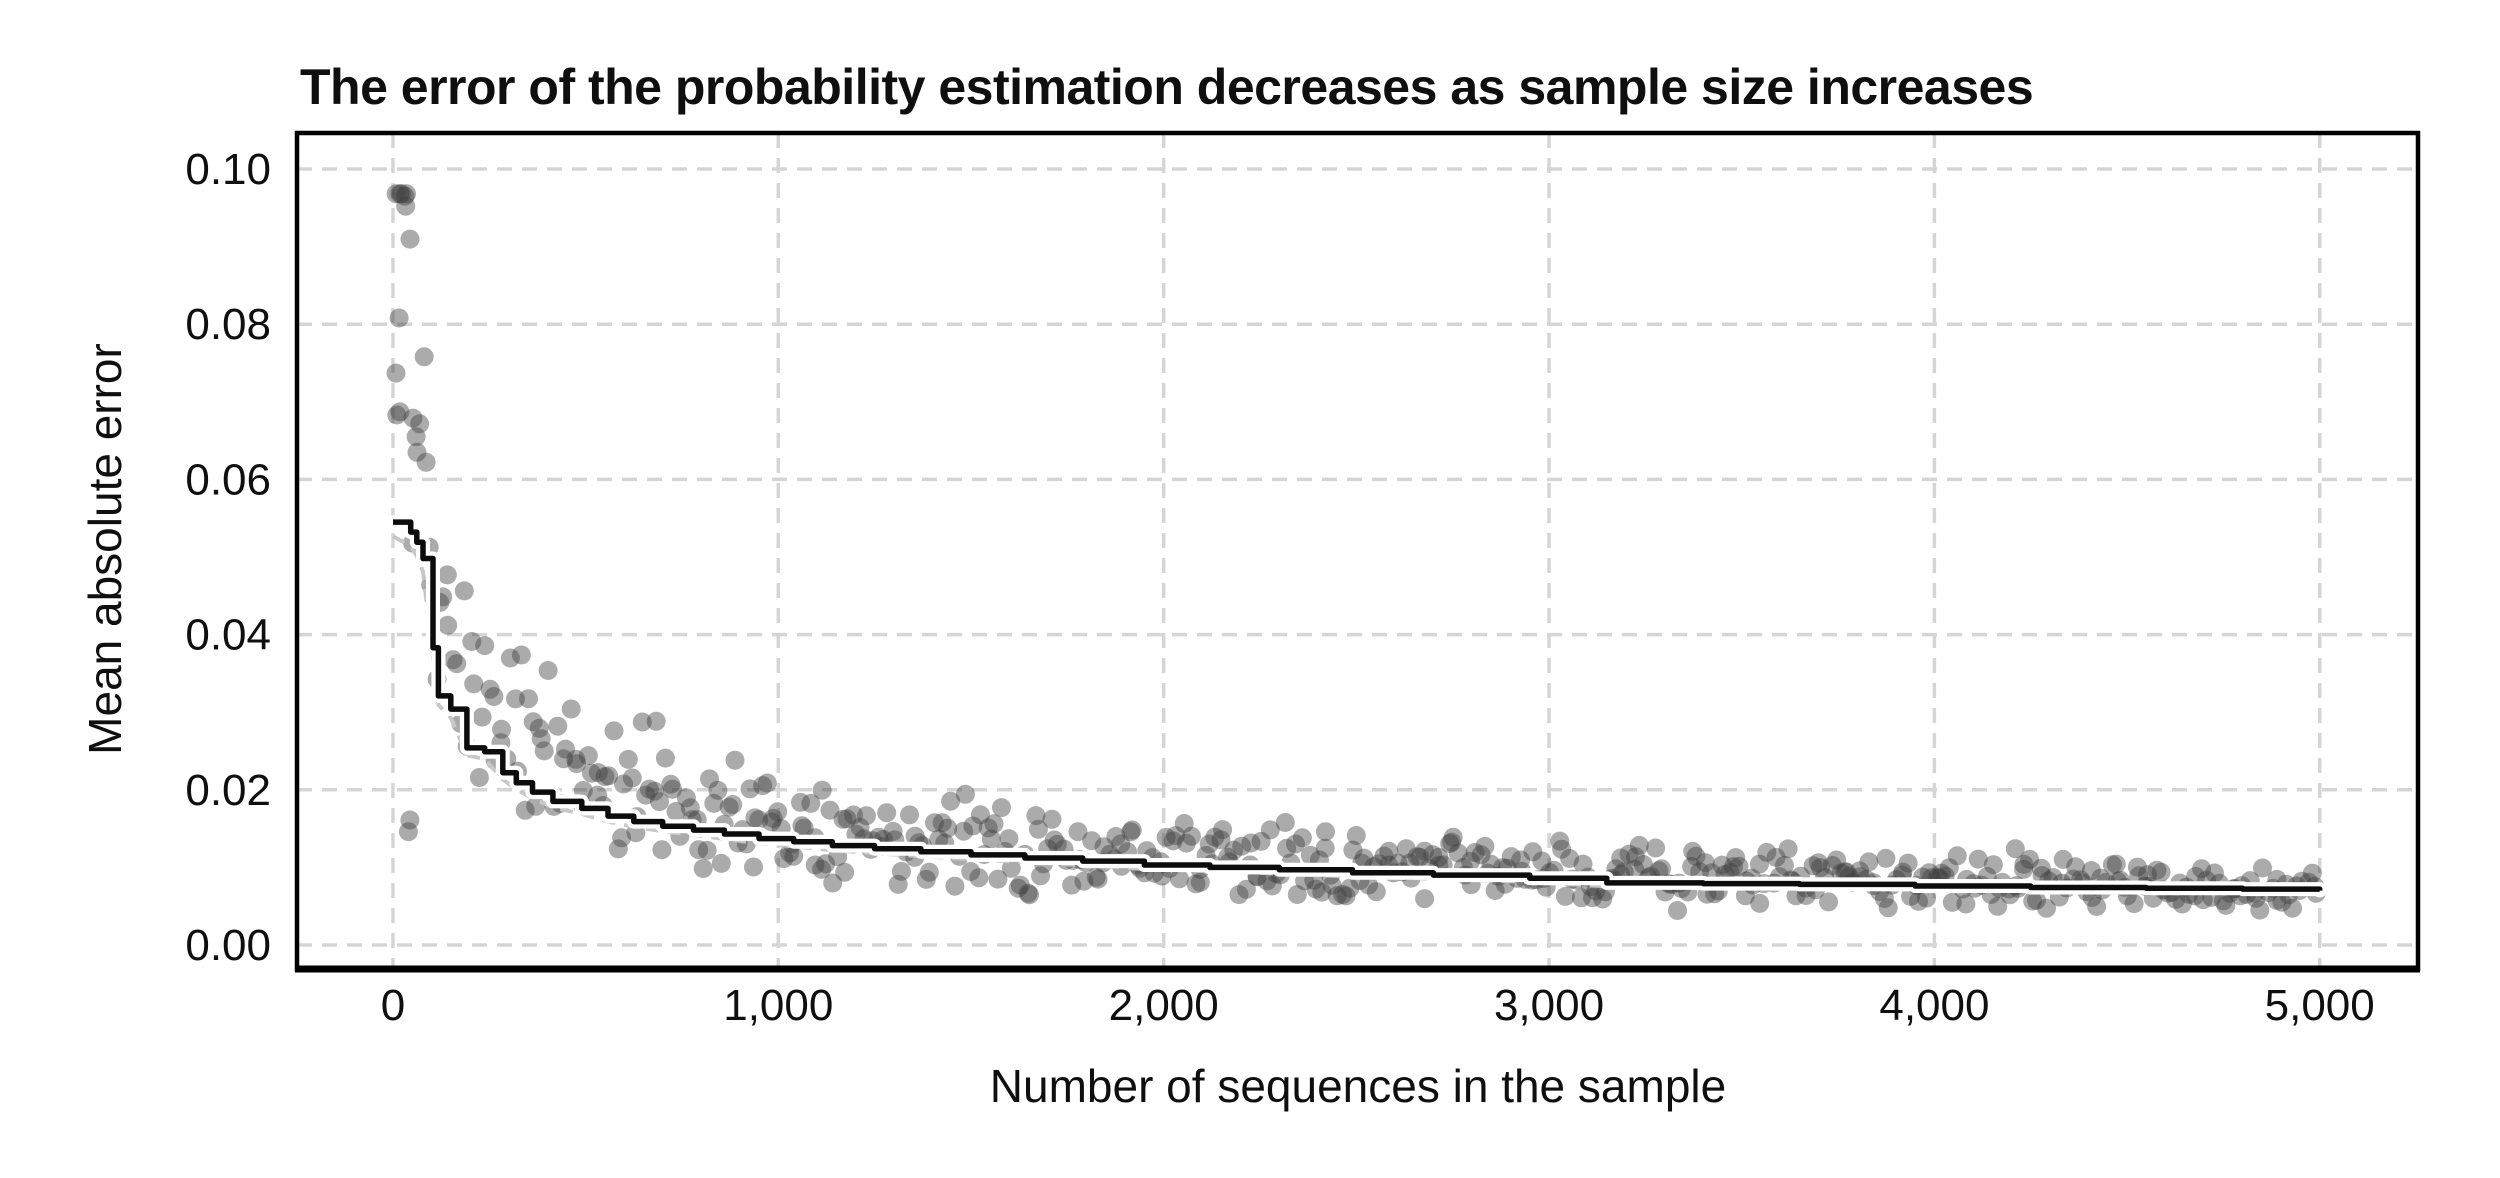 The image size is (2500, 1178). What do you see at coordinates (105, 549) in the screenshot?
I see `y-axis-label: Mean absolute error` at bounding box center [105, 549].